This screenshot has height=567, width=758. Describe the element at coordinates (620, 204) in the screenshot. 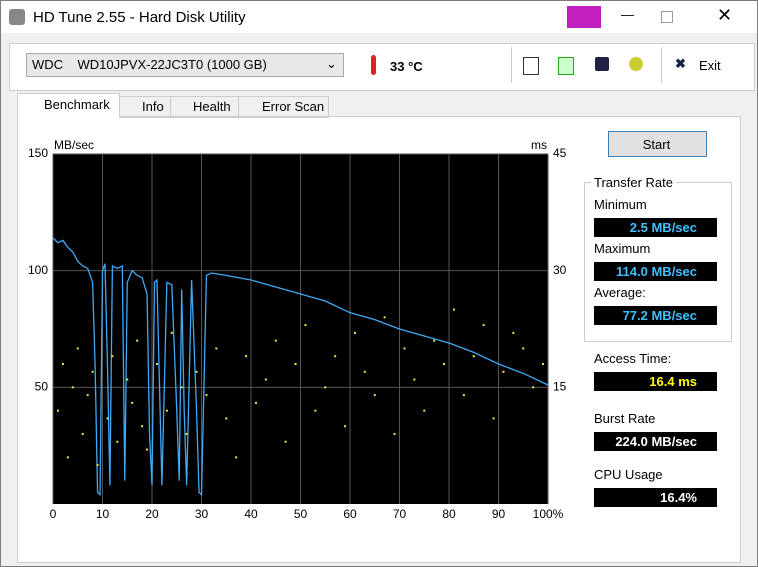

I see `label: Minimum` at that location.